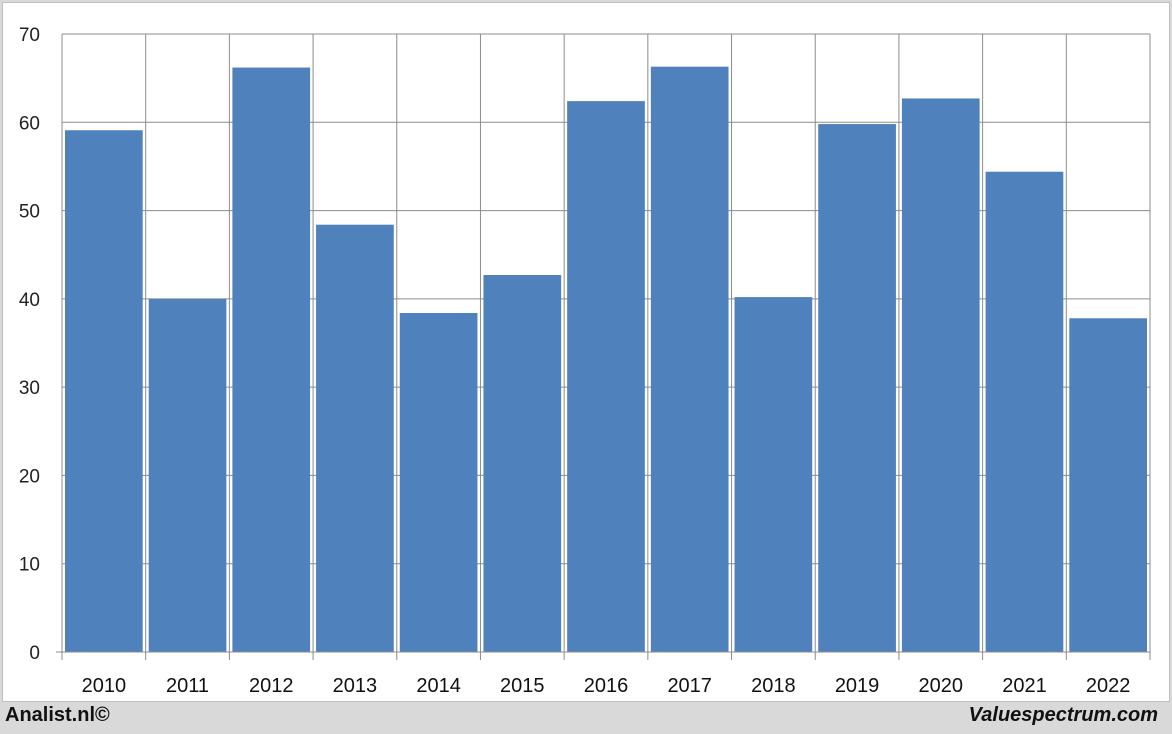 This screenshot has width=1172, height=734. I want to click on footer-source-right: Valuespectrum.com, so click(1063, 715).